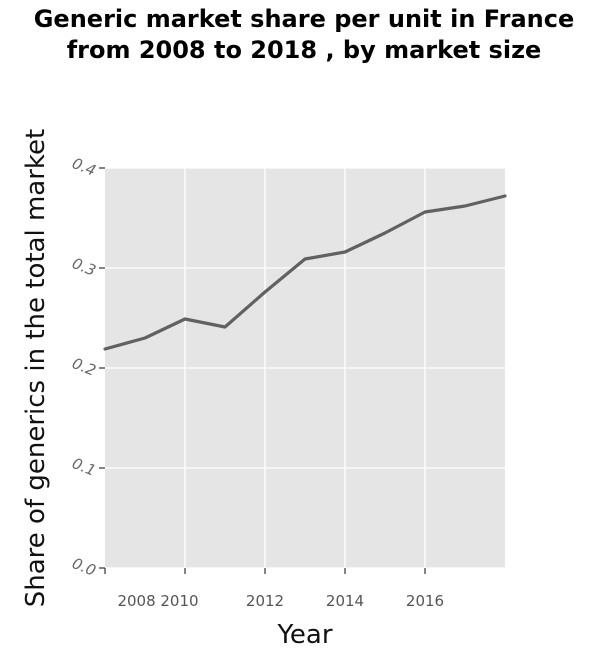 This screenshot has width=608, height=672. I want to click on y-tick-label: 0.1, so click(84, 467).